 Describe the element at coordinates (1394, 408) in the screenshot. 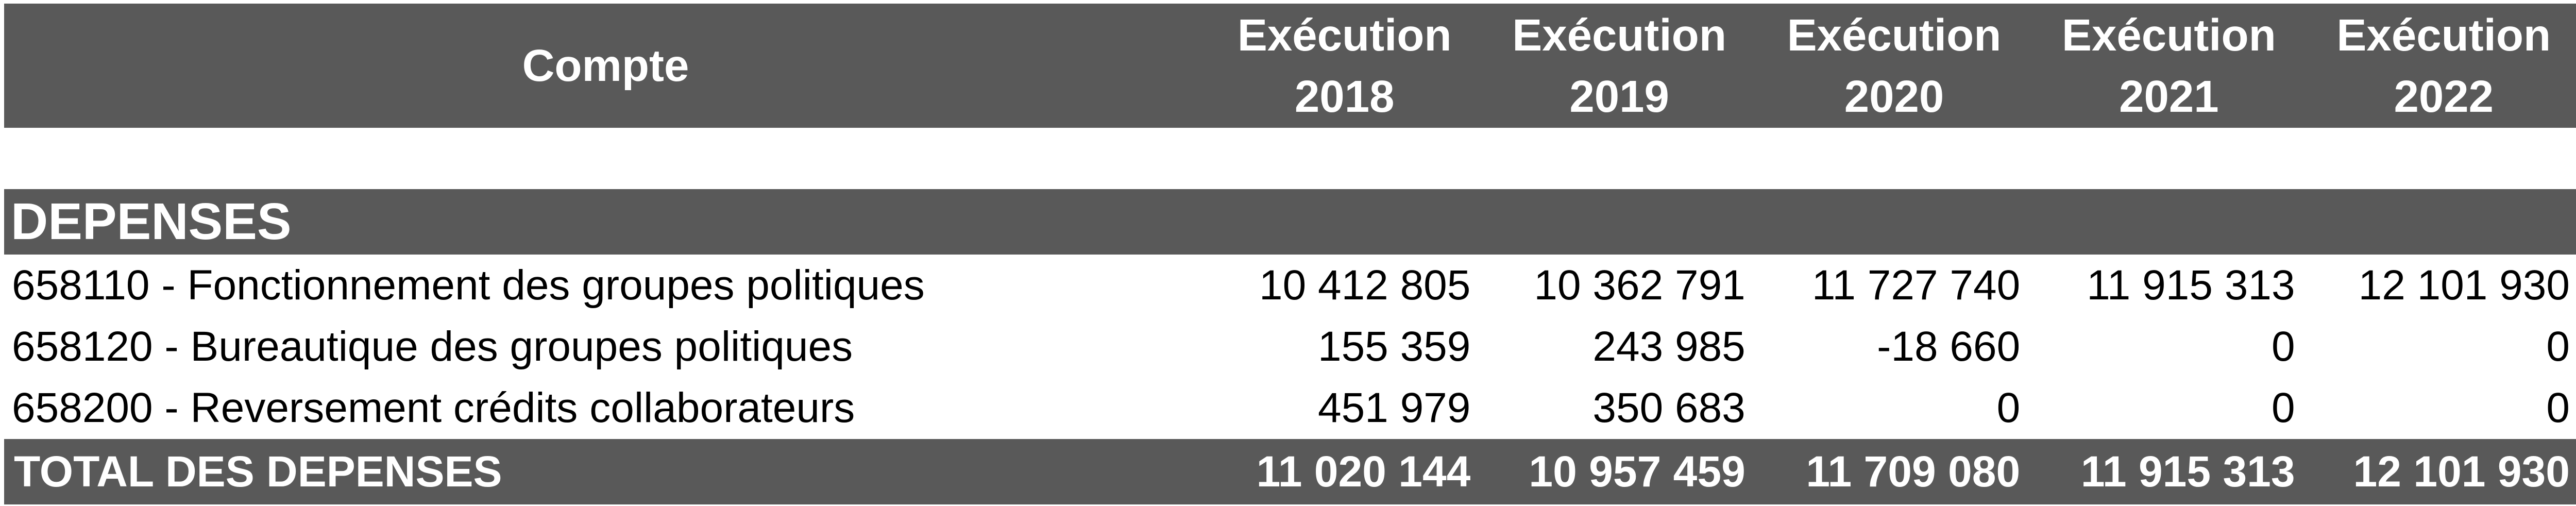

I see `value-cell-2018: 451 979` at that location.